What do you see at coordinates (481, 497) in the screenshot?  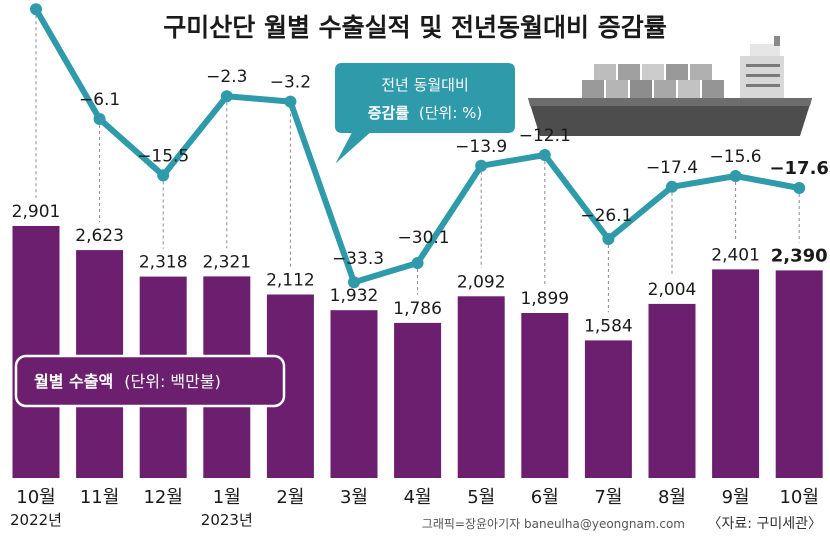 I see `month-tick-label: 5월` at bounding box center [481, 497].